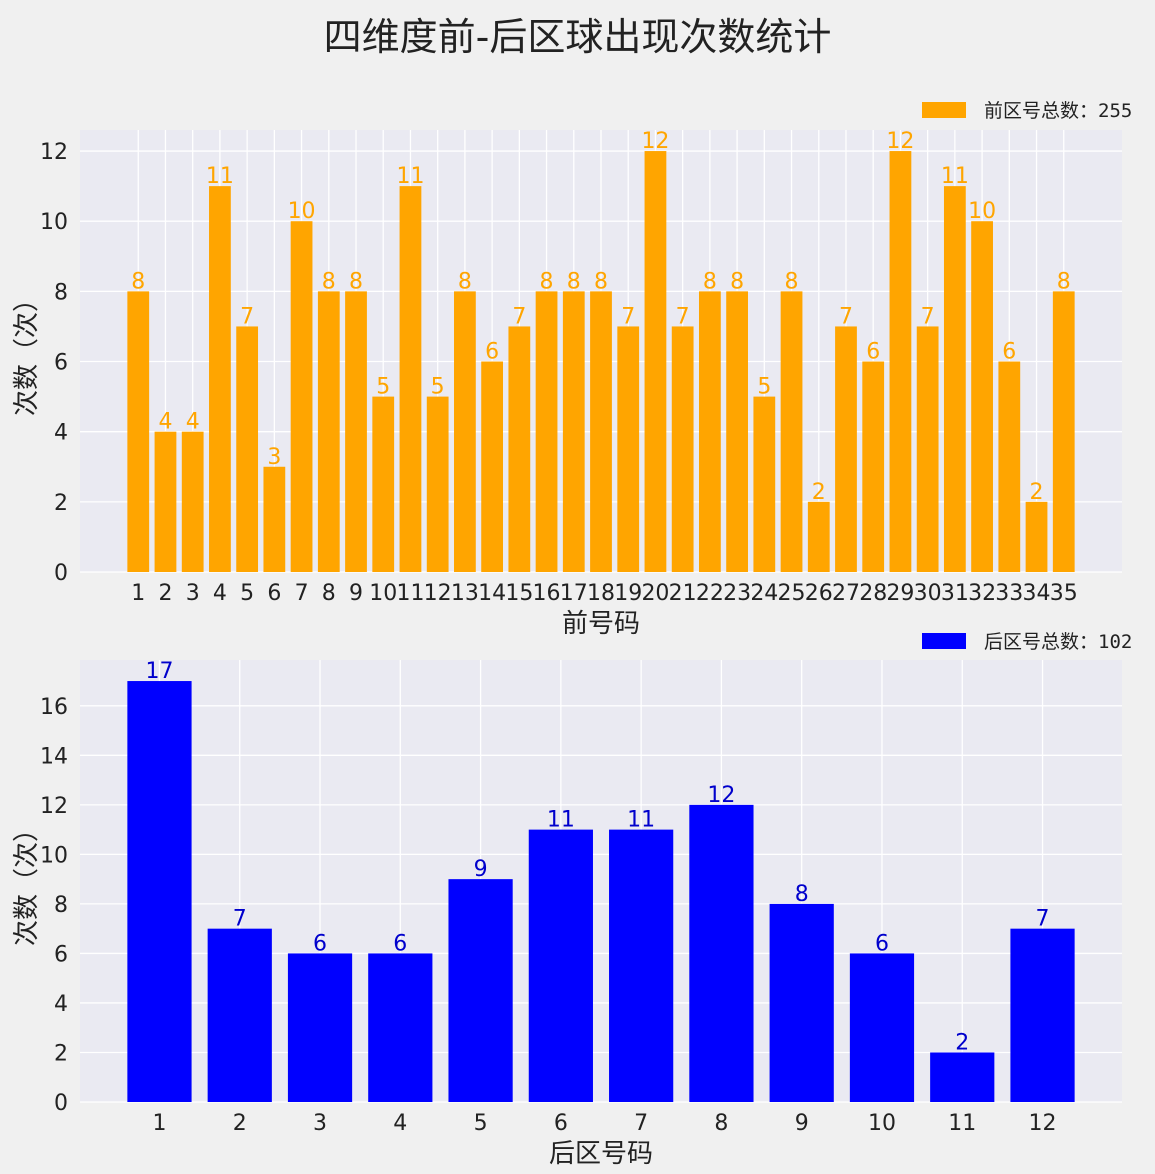 This screenshot has width=1155, height=1174. Describe the element at coordinates (721, 1123) in the screenshot. I see `back-x-tick-label: 8` at that location.